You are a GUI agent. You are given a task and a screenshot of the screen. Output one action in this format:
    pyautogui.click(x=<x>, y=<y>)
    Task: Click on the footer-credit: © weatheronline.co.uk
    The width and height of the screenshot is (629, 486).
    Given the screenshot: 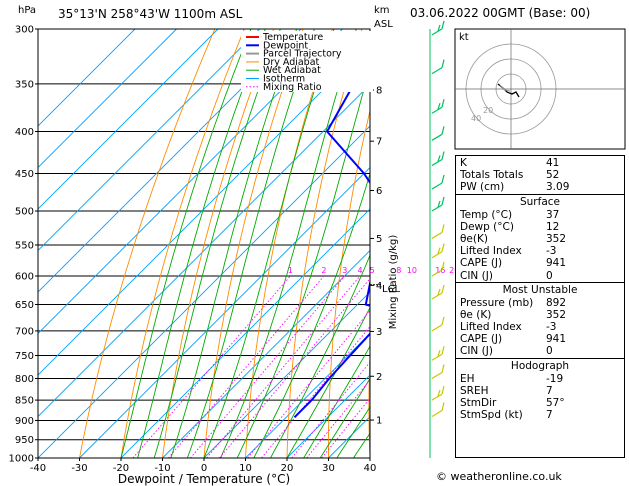 What is the action you would take?
    pyautogui.click(x=499, y=476)
    